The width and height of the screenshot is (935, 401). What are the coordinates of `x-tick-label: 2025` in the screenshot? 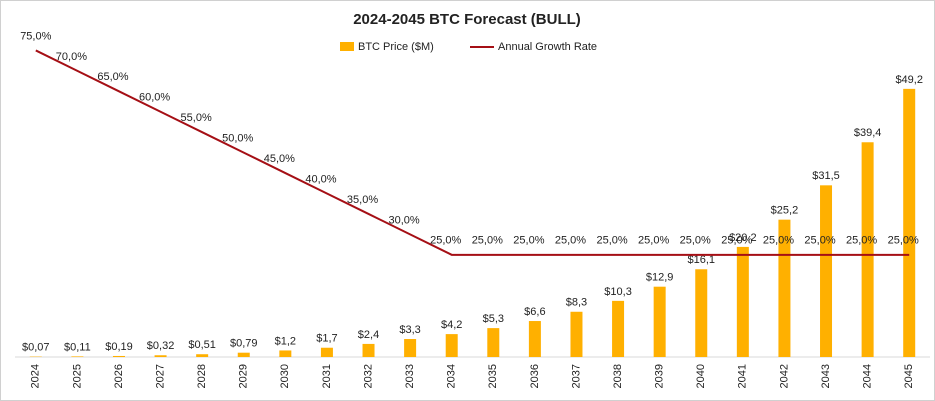 It's located at (77, 376).